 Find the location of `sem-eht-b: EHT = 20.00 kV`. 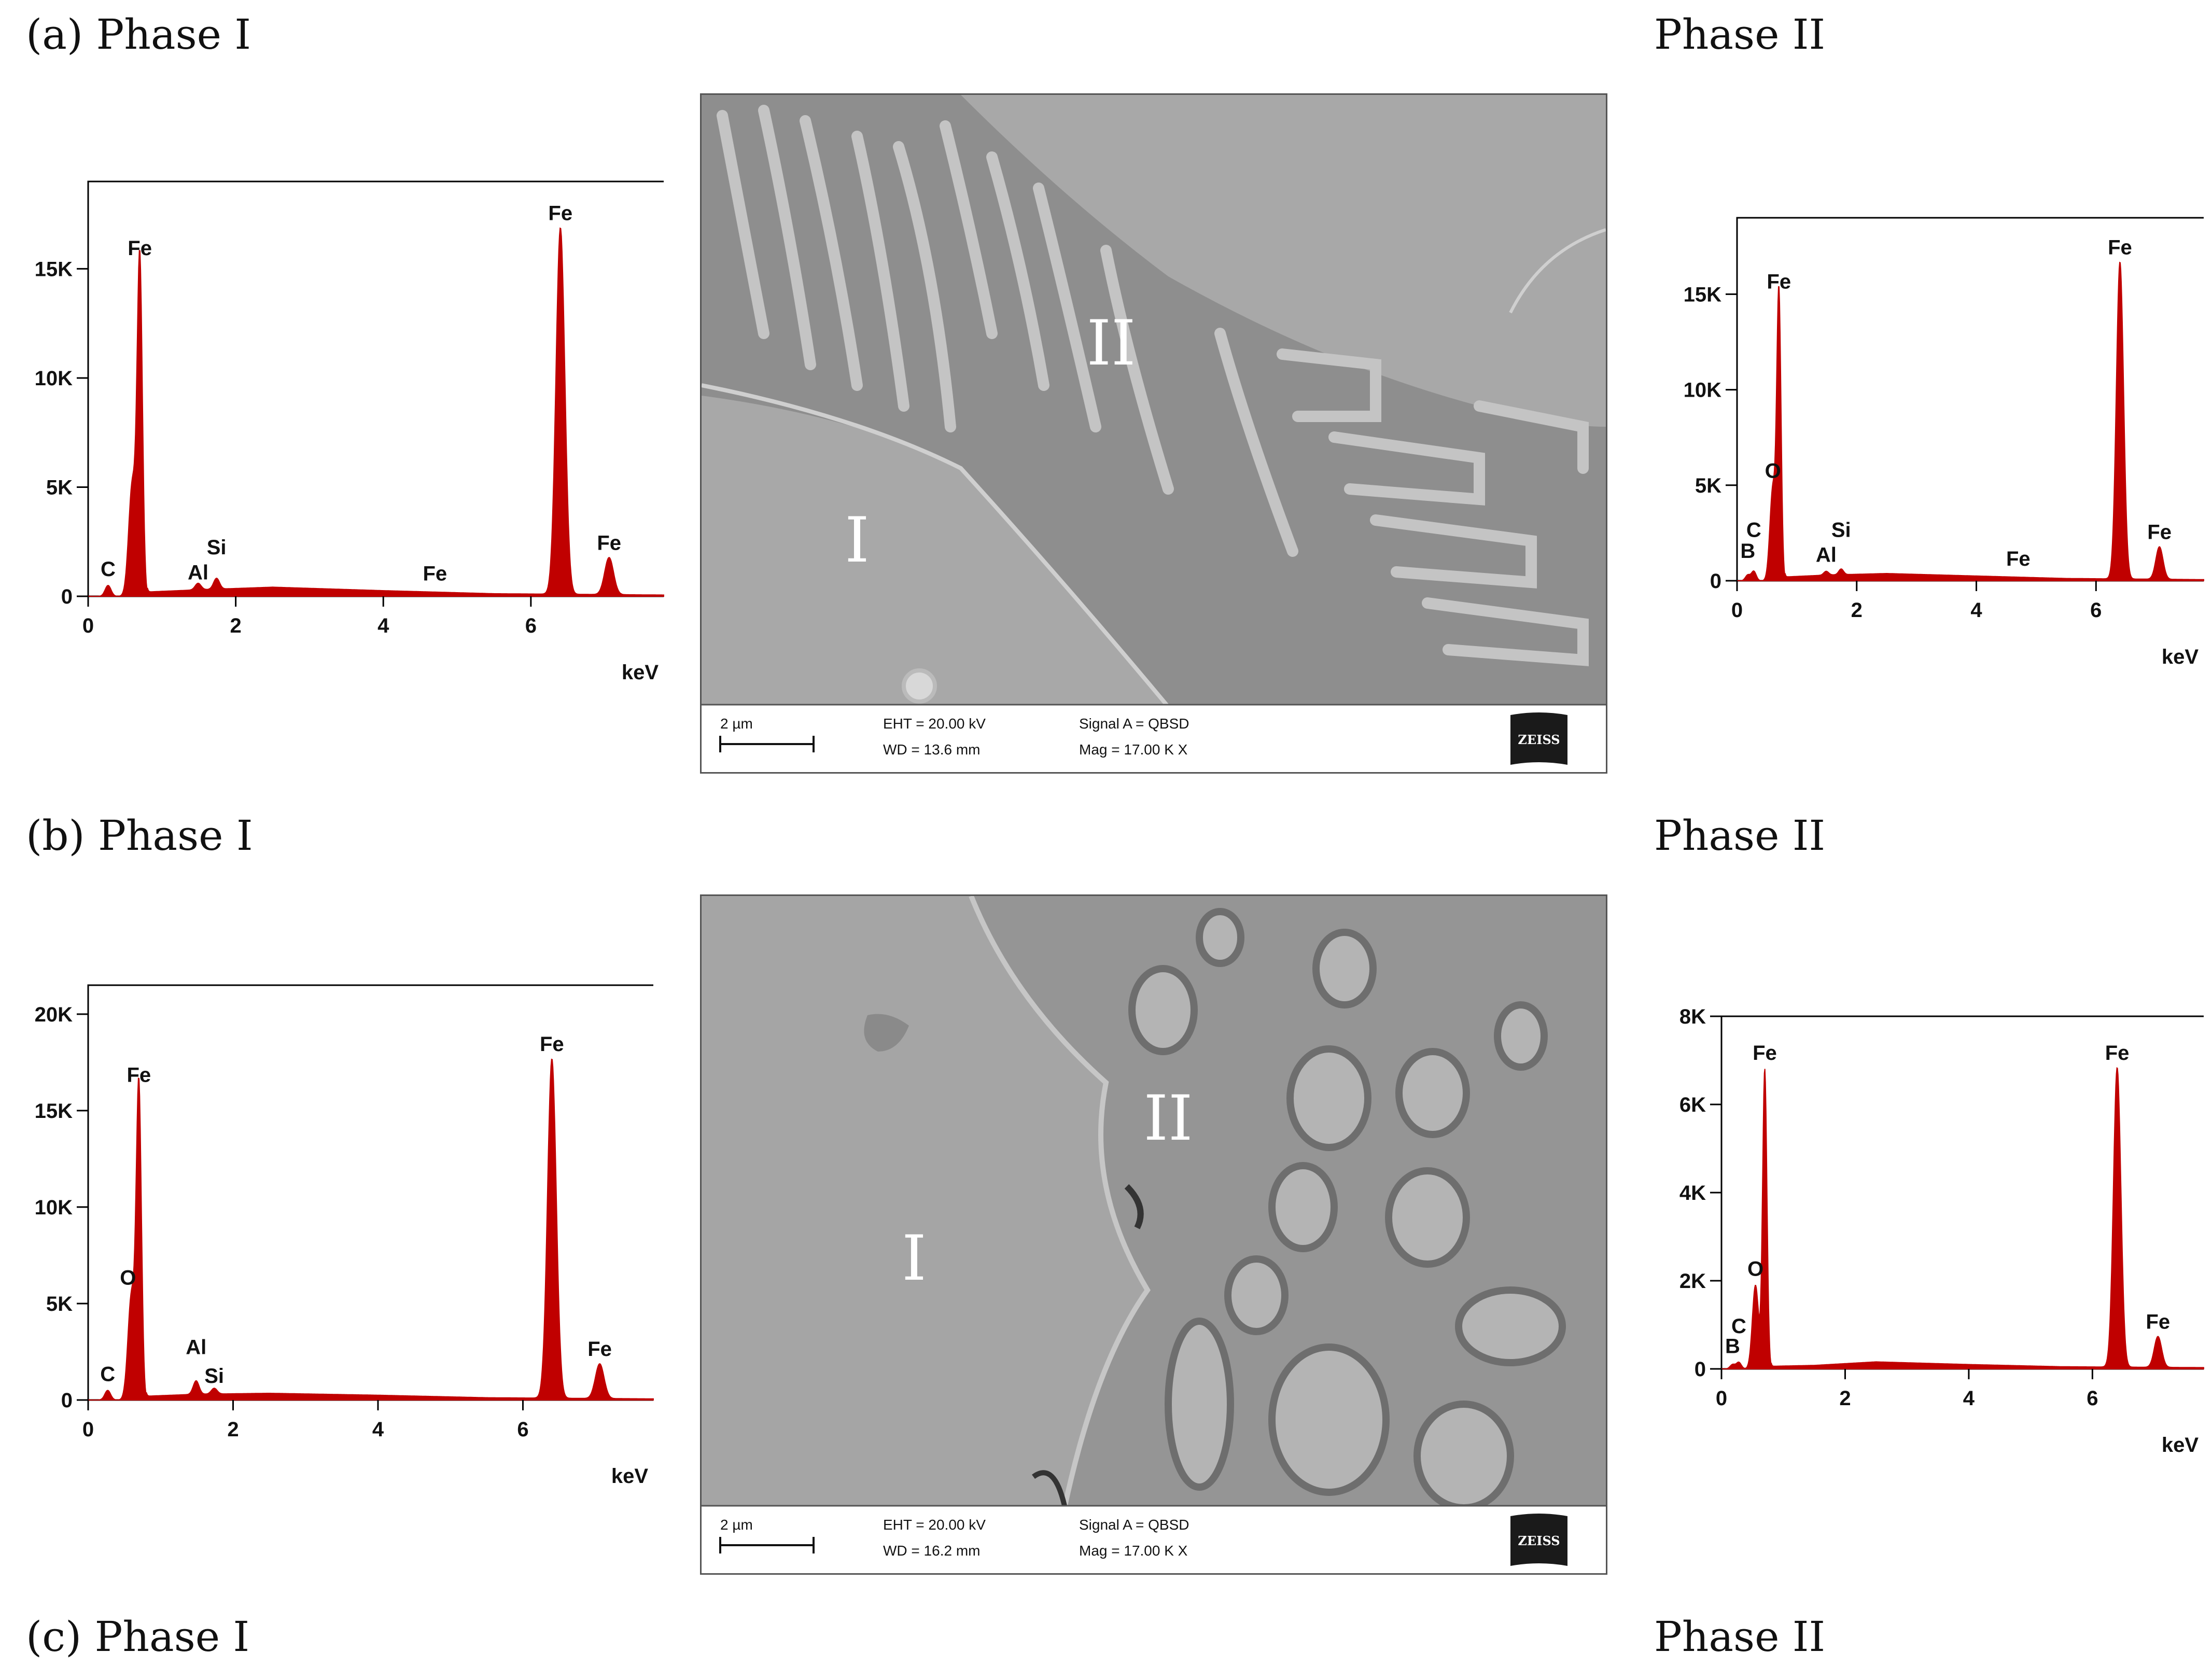

sem-eht-b: EHT = 20.00 kV is located at coordinates (934, 1525).